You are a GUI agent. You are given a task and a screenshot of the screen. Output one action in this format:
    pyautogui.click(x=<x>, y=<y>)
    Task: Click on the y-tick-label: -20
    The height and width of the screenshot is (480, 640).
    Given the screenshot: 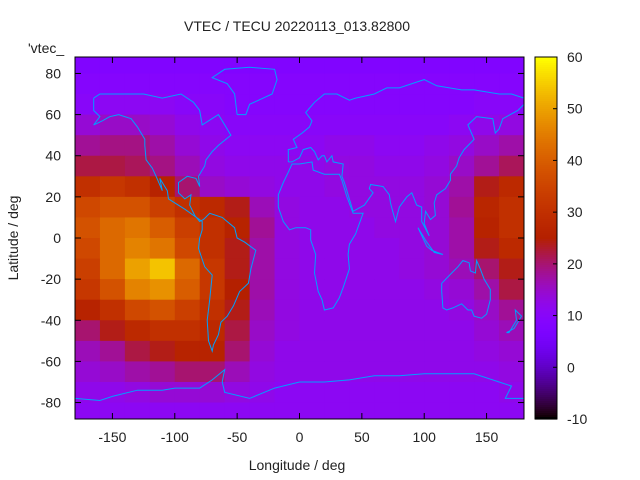 What is the action you would take?
    pyautogui.click(x=51, y=279)
    